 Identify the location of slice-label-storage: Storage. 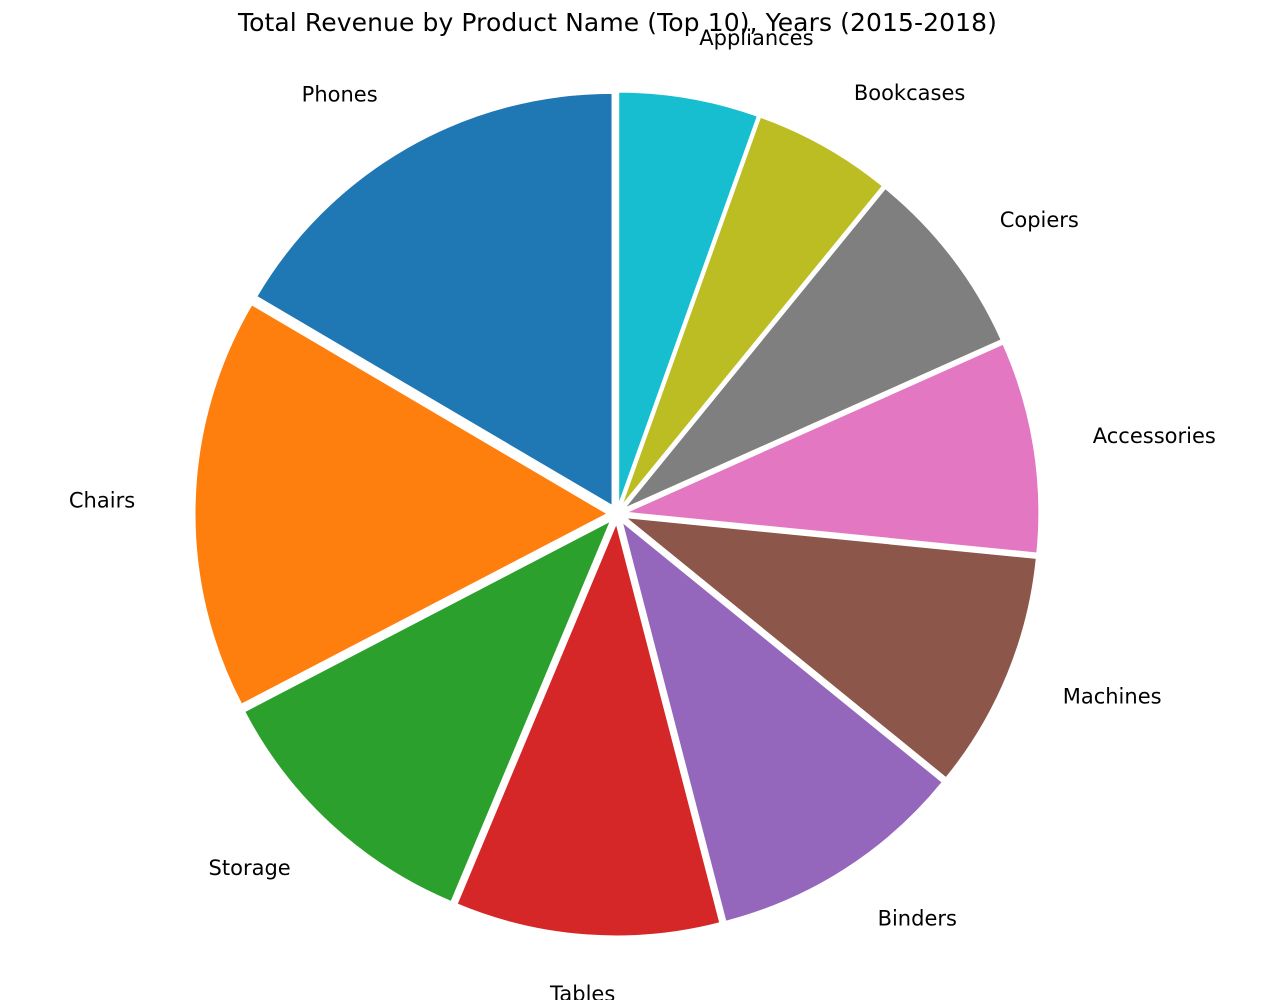
(250, 868).